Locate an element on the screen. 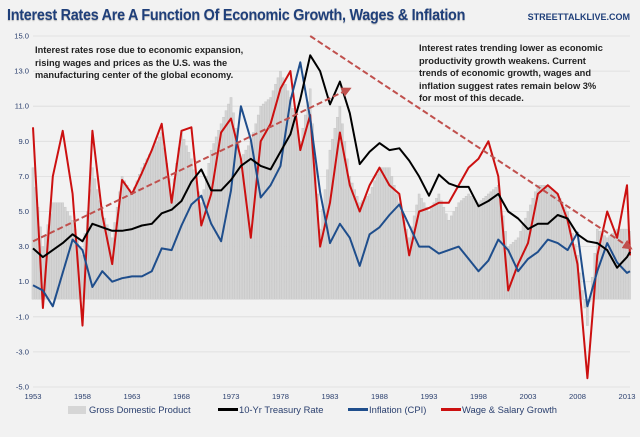 This screenshot has height=437, width=640. x-tick-label: 2003 is located at coordinates (528, 396).